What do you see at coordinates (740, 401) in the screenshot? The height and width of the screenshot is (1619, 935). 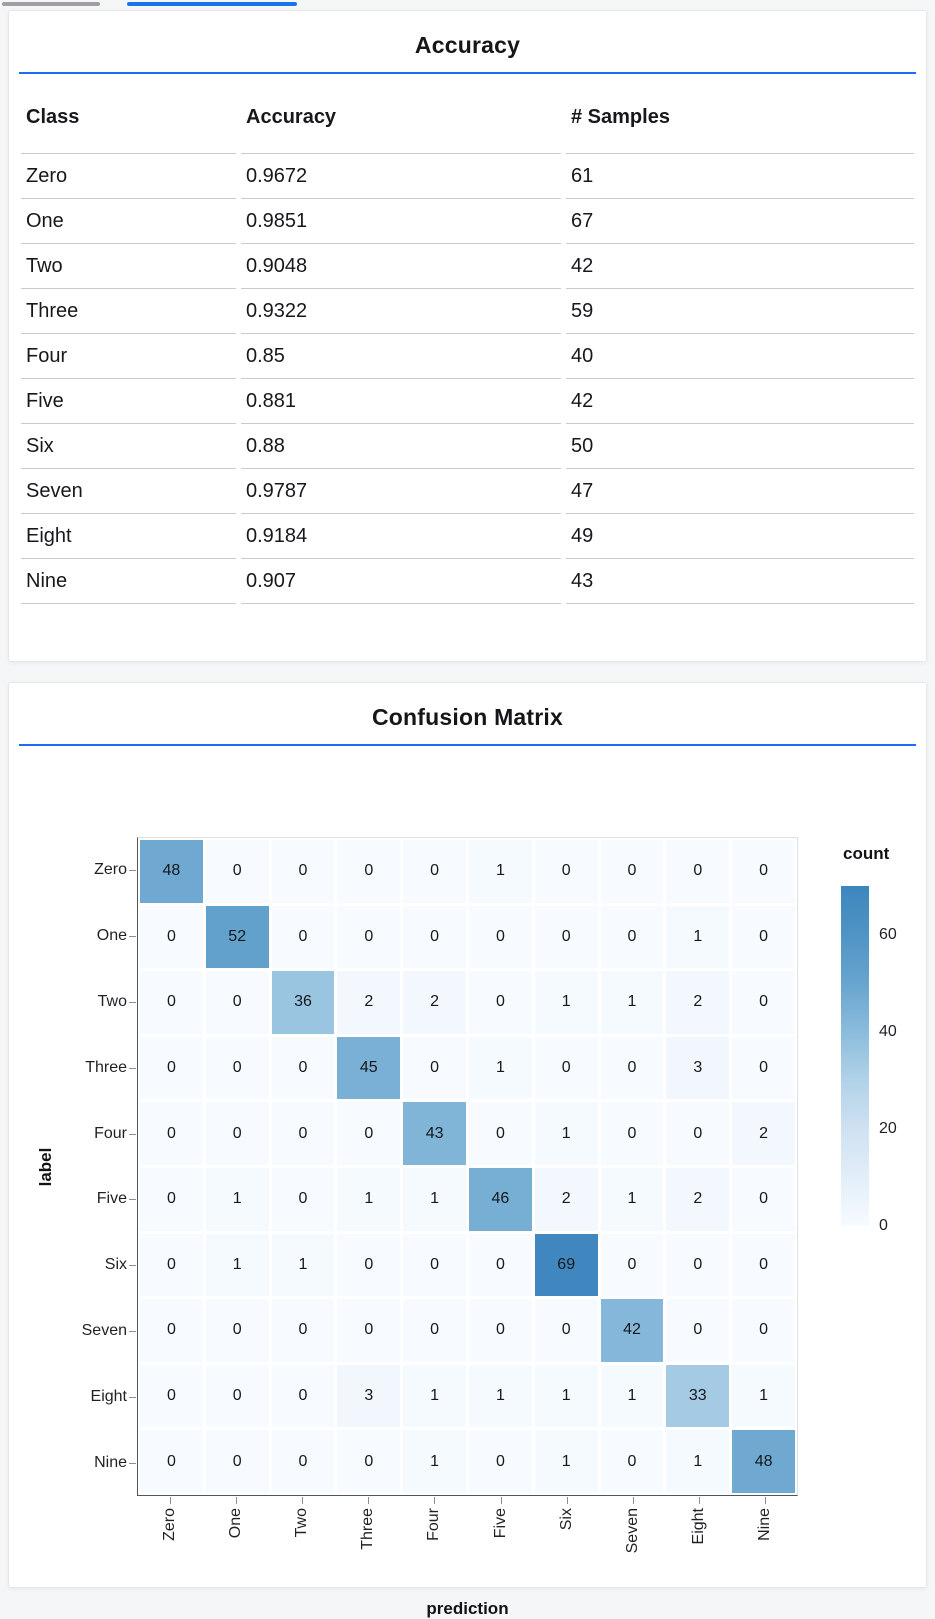 I see `accuracy-table-cell-r5-c2: 42` at bounding box center [740, 401].